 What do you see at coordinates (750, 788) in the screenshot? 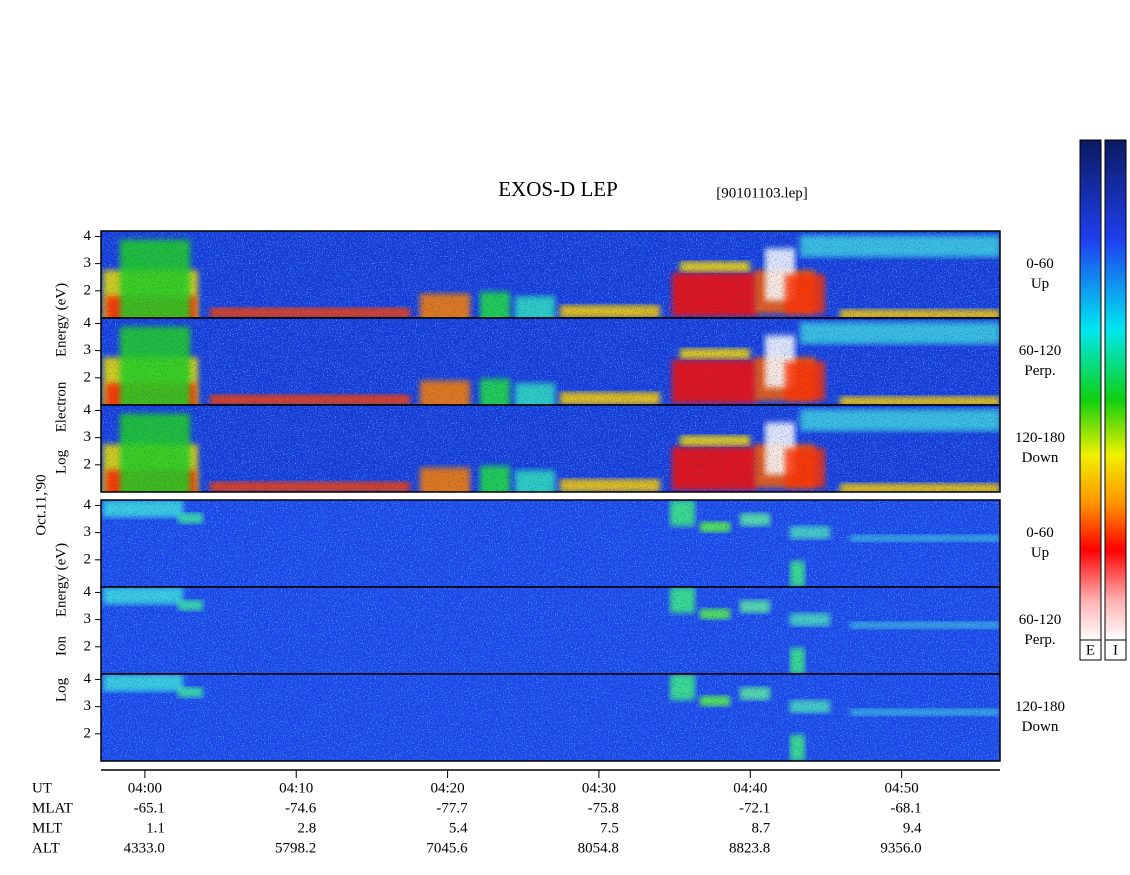
I see `x-tick-label: 04:40` at bounding box center [750, 788].